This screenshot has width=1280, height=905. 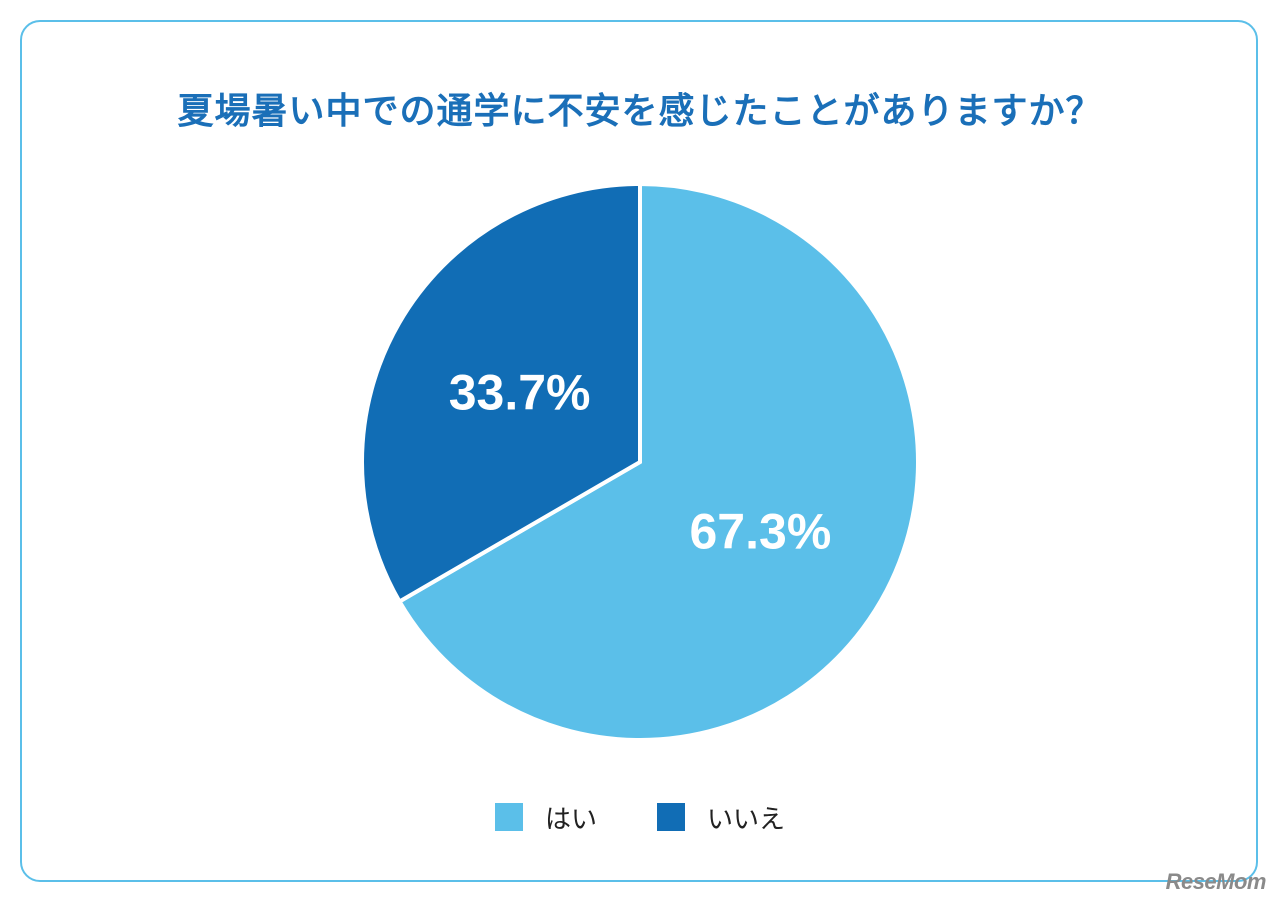 What do you see at coordinates (640, 111) in the screenshot?
I see `chart-title: 夏場暑い中での通学に不安を感じたことがありますか？` at bounding box center [640, 111].